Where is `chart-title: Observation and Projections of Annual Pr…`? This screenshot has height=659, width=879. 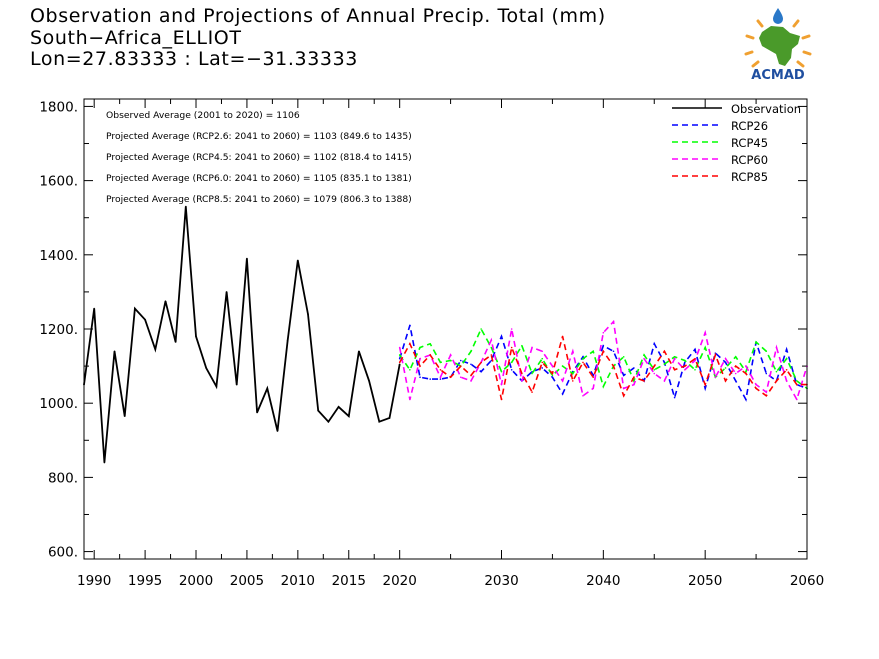
chart-title: Observation and Projections of Annual Pr… is located at coordinates (318, 16).